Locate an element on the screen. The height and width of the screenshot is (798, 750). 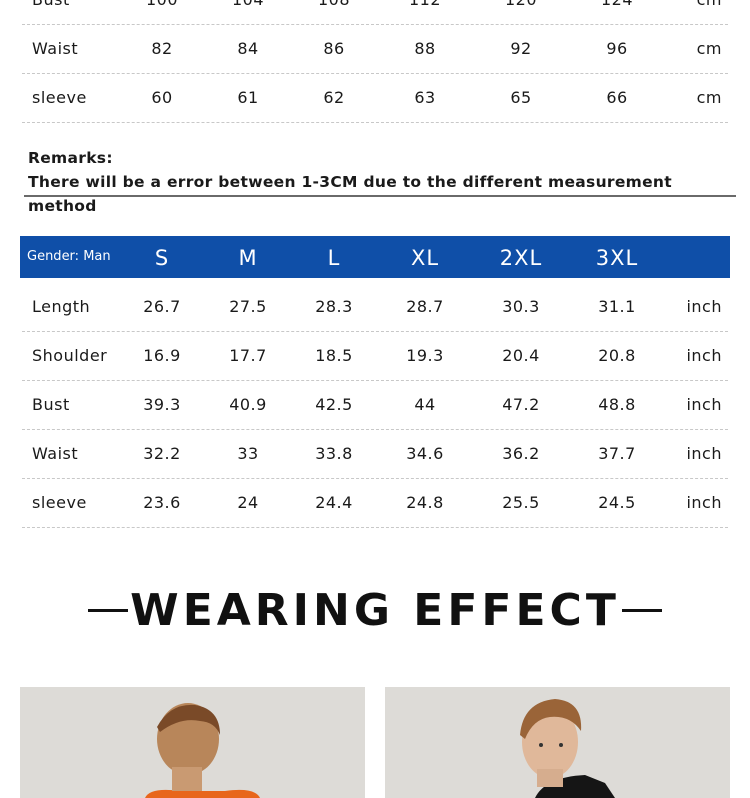
table-cell: 40.9 is located at coordinates (248, 404).